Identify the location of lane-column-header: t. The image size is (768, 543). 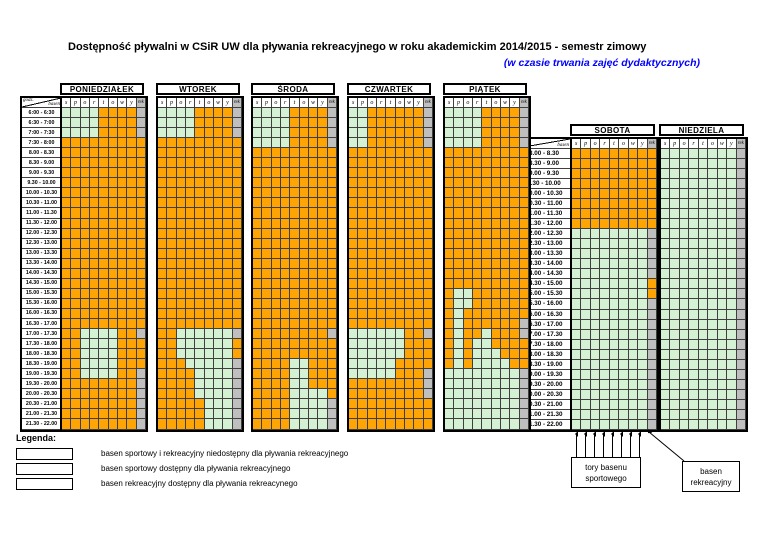
(391, 103).